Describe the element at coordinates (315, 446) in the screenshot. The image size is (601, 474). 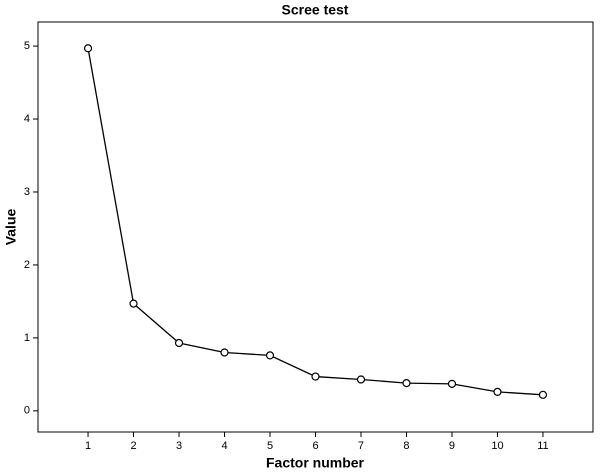
I see `x-tick-label: 6` at that location.